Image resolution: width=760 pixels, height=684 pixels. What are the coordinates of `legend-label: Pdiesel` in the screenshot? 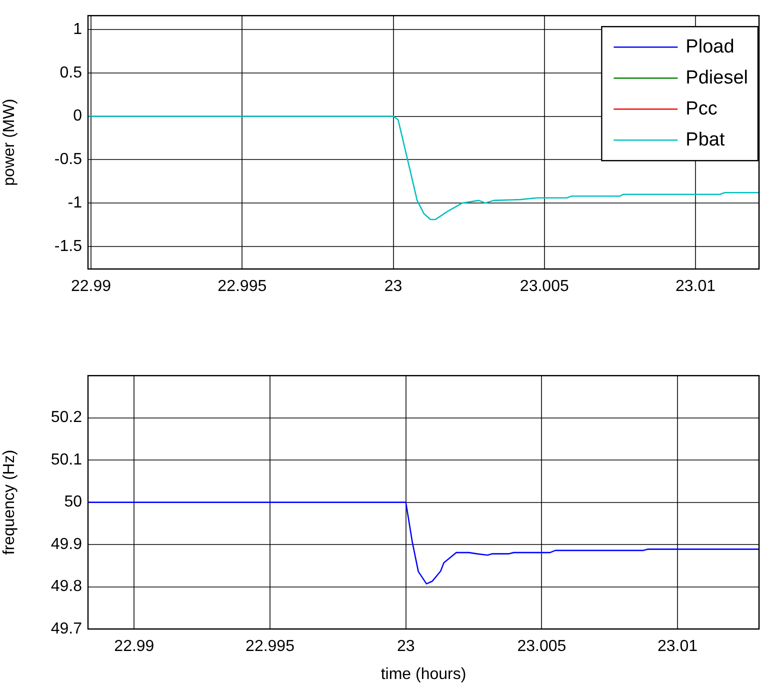 It's located at (717, 77).